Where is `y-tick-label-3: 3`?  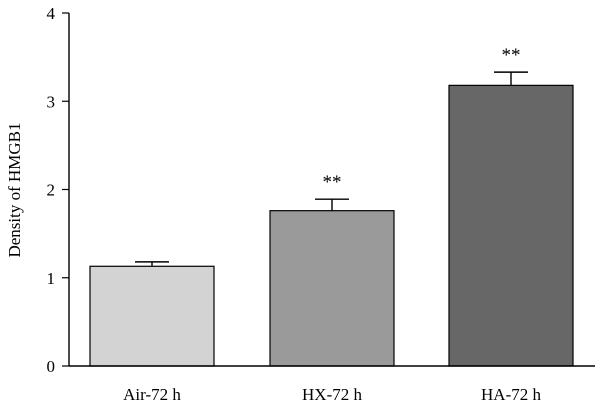 y-tick-label-3: 3 is located at coordinates (51, 101).